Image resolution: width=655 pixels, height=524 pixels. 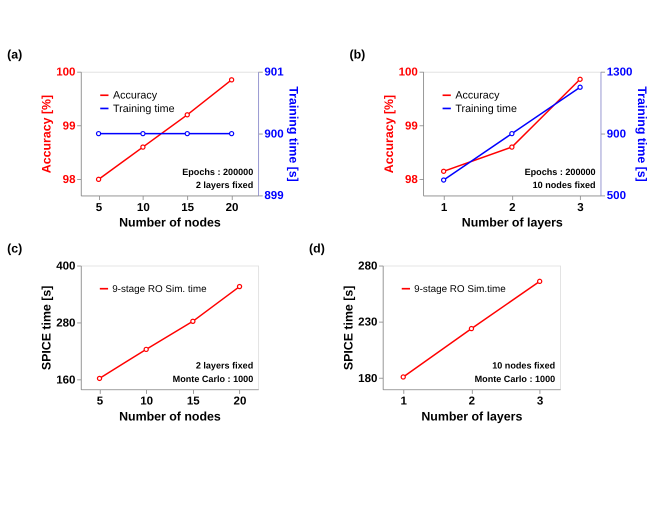 What do you see at coordinates (14, 248) in the screenshot?
I see `chart-title: (c)` at bounding box center [14, 248].